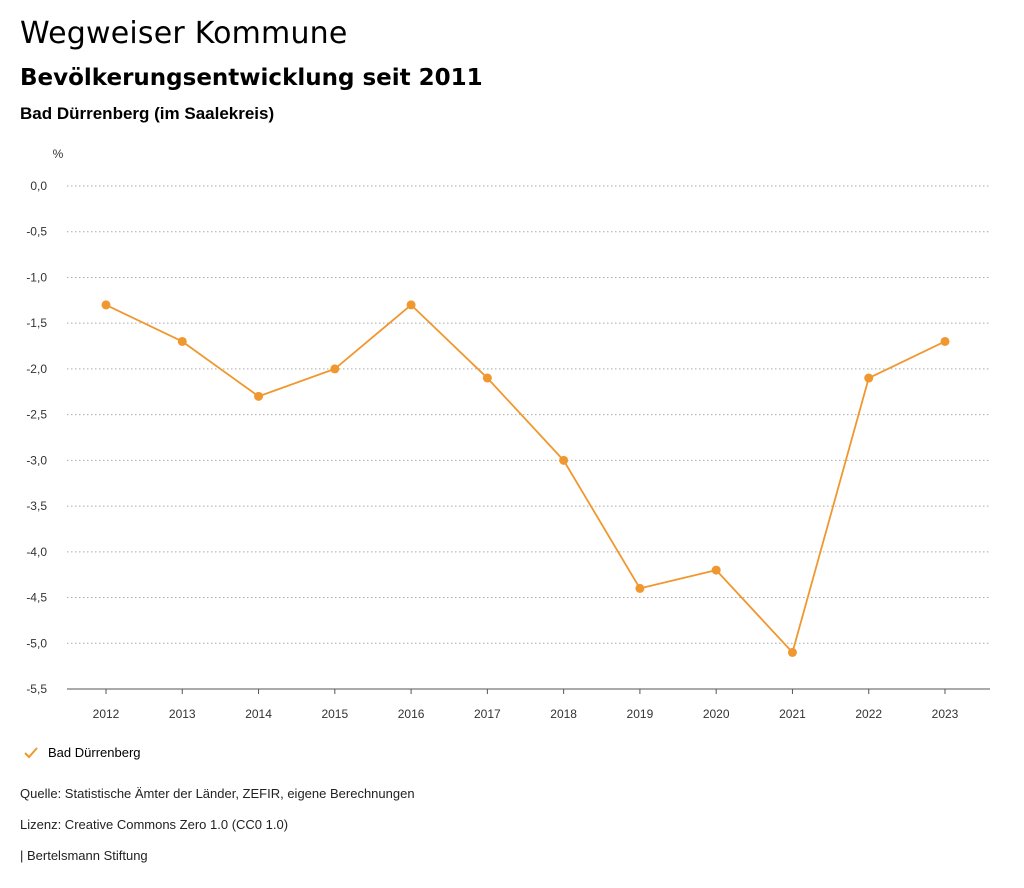 This screenshot has width=1024, height=888. Describe the element at coordinates (36, 232) in the screenshot. I see `y-tick-label: -0,5` at that location.